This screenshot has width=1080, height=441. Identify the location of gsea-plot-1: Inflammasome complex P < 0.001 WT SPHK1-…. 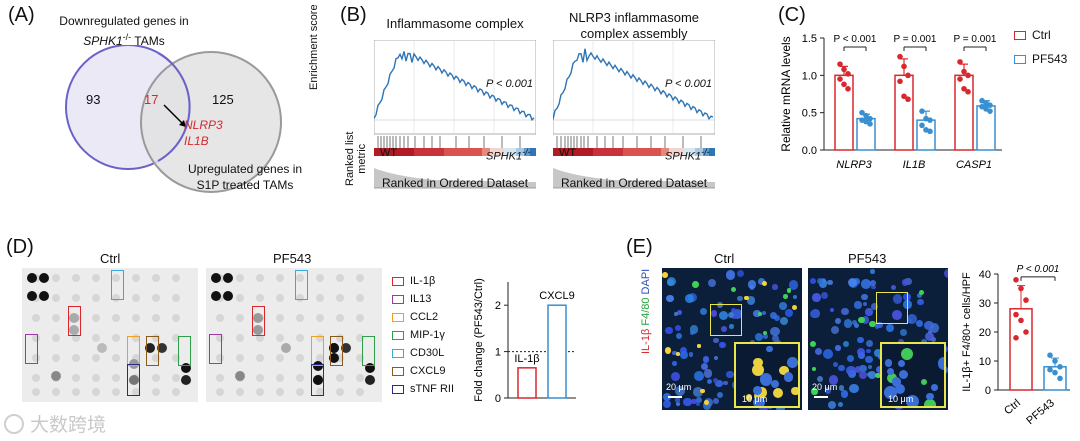
(455, 104).